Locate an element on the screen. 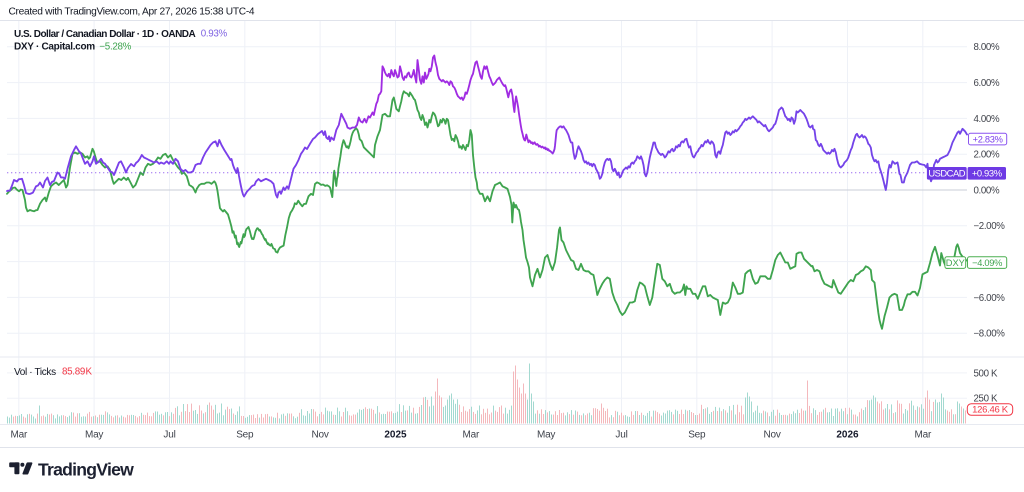  svg-text: DXY is located at coordinates (955, 263).